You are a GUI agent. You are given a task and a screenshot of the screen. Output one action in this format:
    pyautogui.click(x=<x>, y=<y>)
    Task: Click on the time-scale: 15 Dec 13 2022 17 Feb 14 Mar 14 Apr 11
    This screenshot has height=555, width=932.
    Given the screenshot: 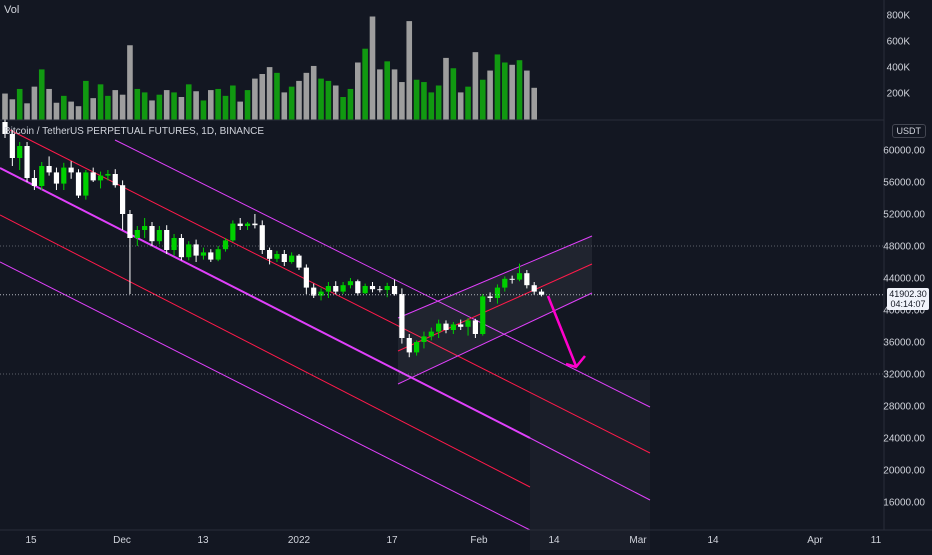 What is the action you would take?
    pyautogui.click(x=453, y=540)
    